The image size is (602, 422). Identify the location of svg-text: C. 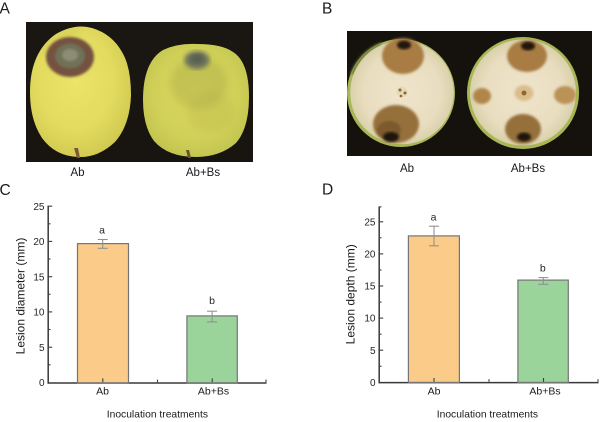
(5, 190).